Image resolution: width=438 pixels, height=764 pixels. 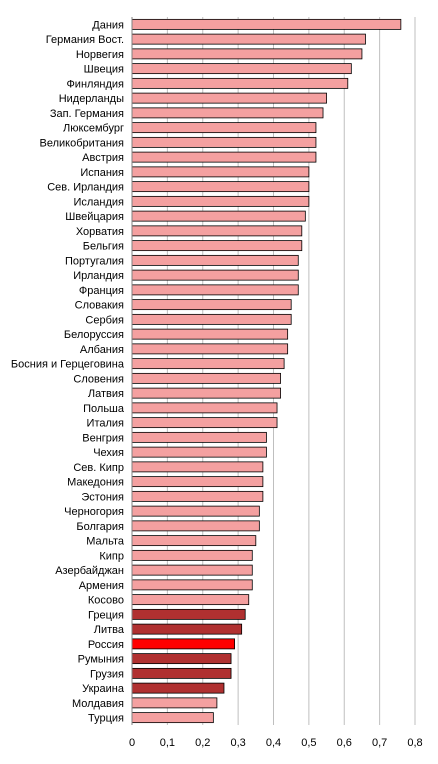 What do you see at coordinates (102, 173) in the screenshot?
I see `category-label: Испания` at bounding box center [102, 173].